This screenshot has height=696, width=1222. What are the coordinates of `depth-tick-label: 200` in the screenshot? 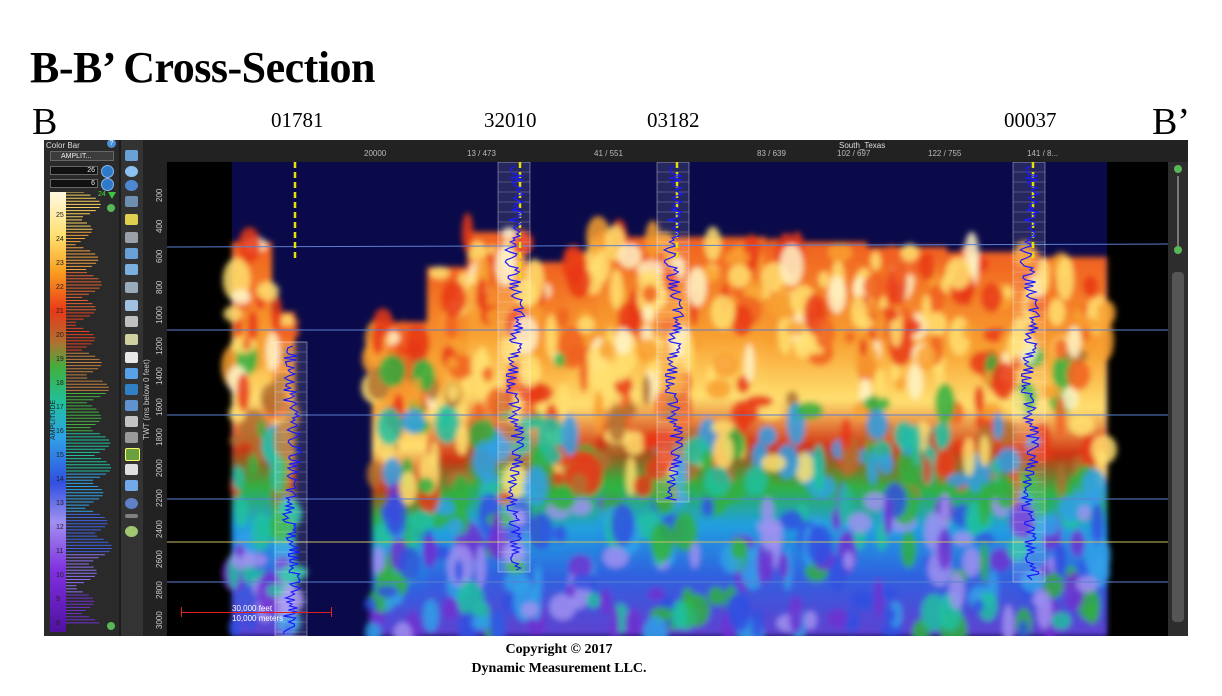 It's located at (159, 195).